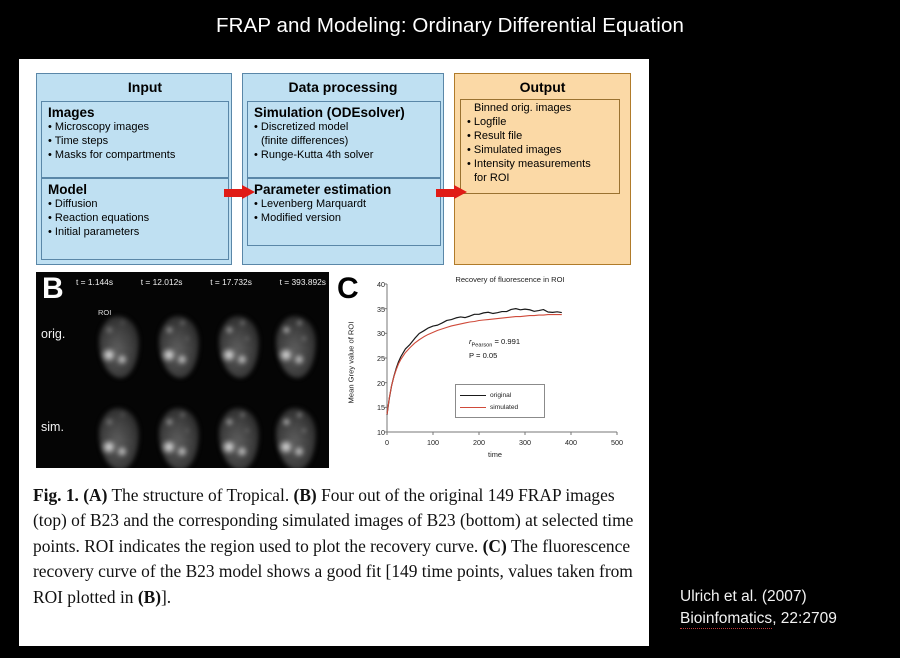  I want to click on y-tick-label: 40, so click(381, 284).